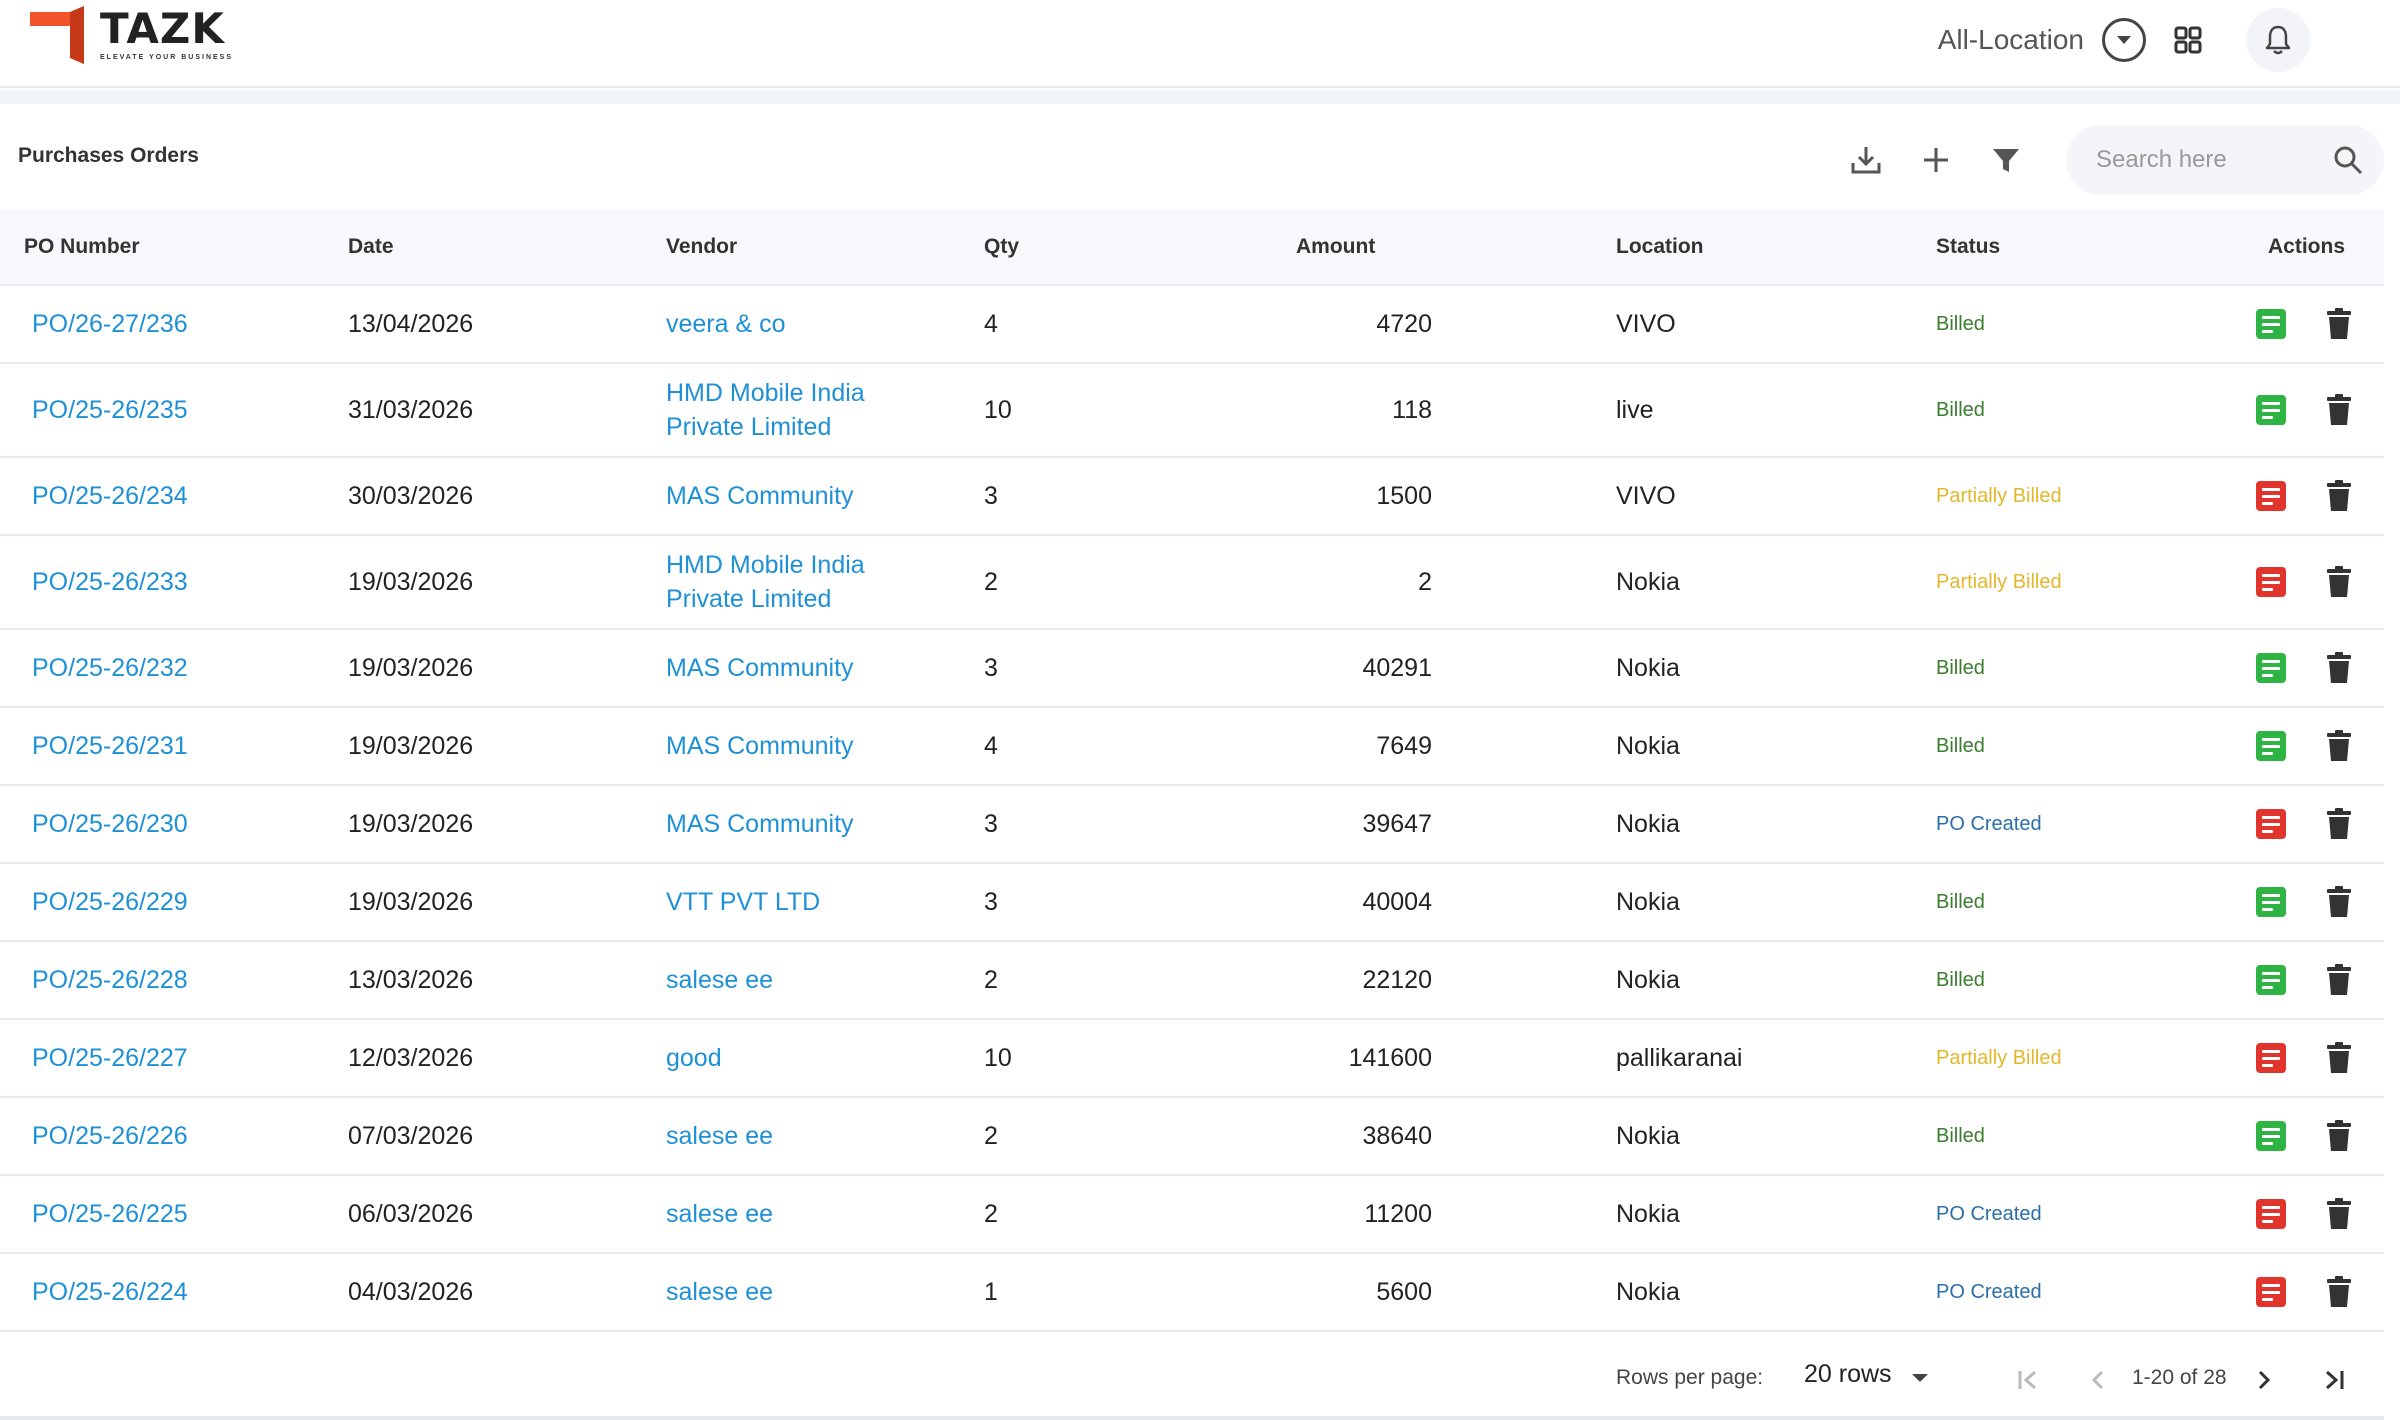 The image size is (2400, 1420). I want to click on po-amount: 4720, so click(1404, 323).